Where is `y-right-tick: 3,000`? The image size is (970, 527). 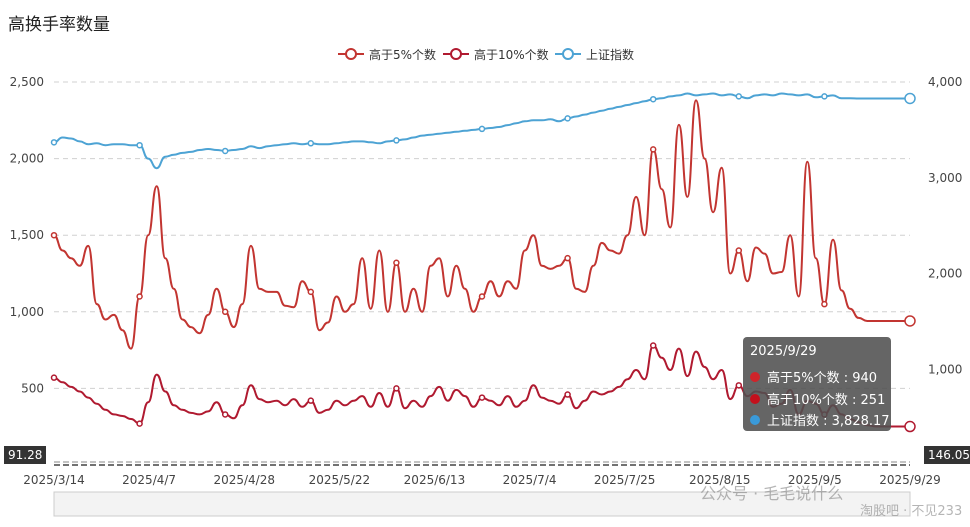
y-right-tick: 3,000 is located at coordinates (945, 178).